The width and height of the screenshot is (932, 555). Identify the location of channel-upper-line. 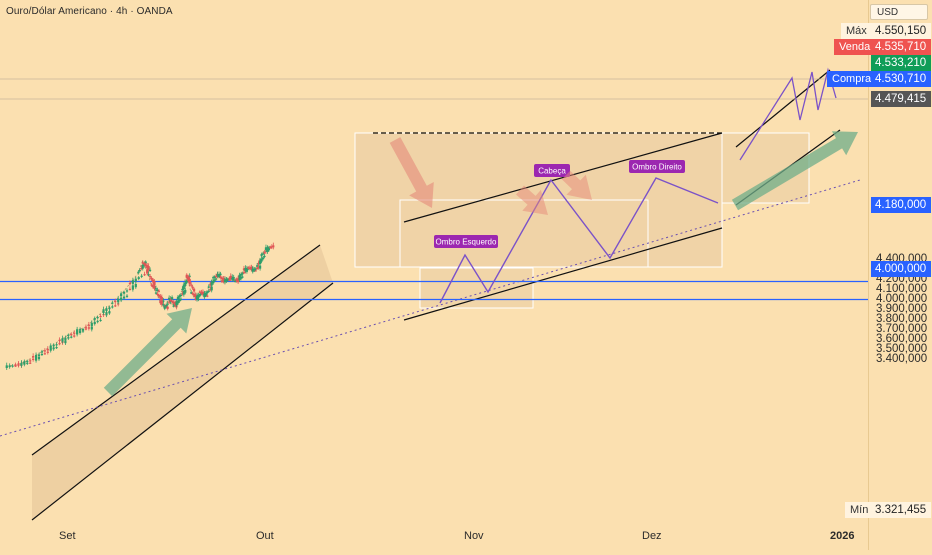
(176, 350).